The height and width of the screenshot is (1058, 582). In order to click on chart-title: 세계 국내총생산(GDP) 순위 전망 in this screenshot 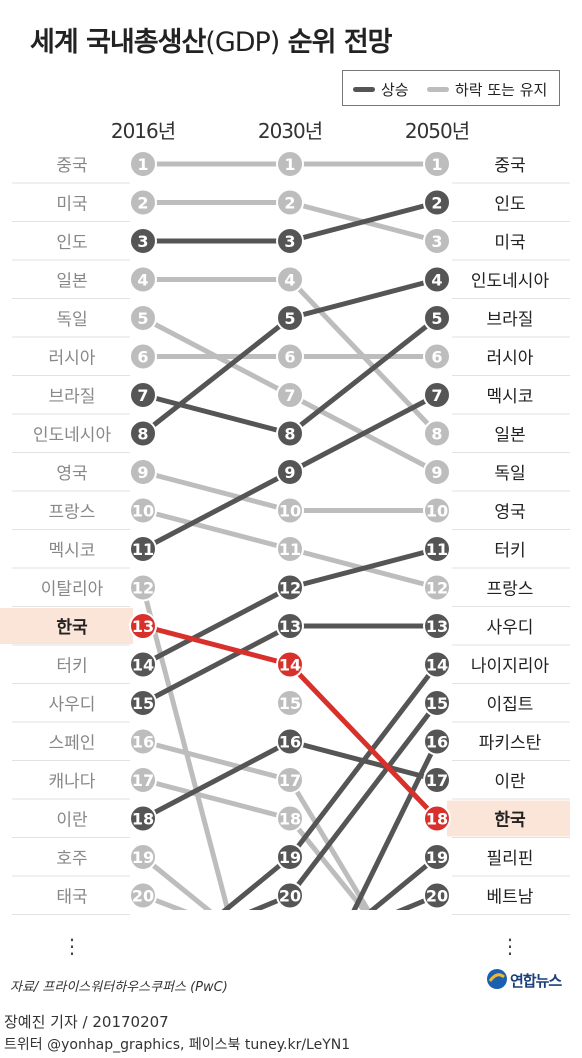, I will do `click(211, 39)`.